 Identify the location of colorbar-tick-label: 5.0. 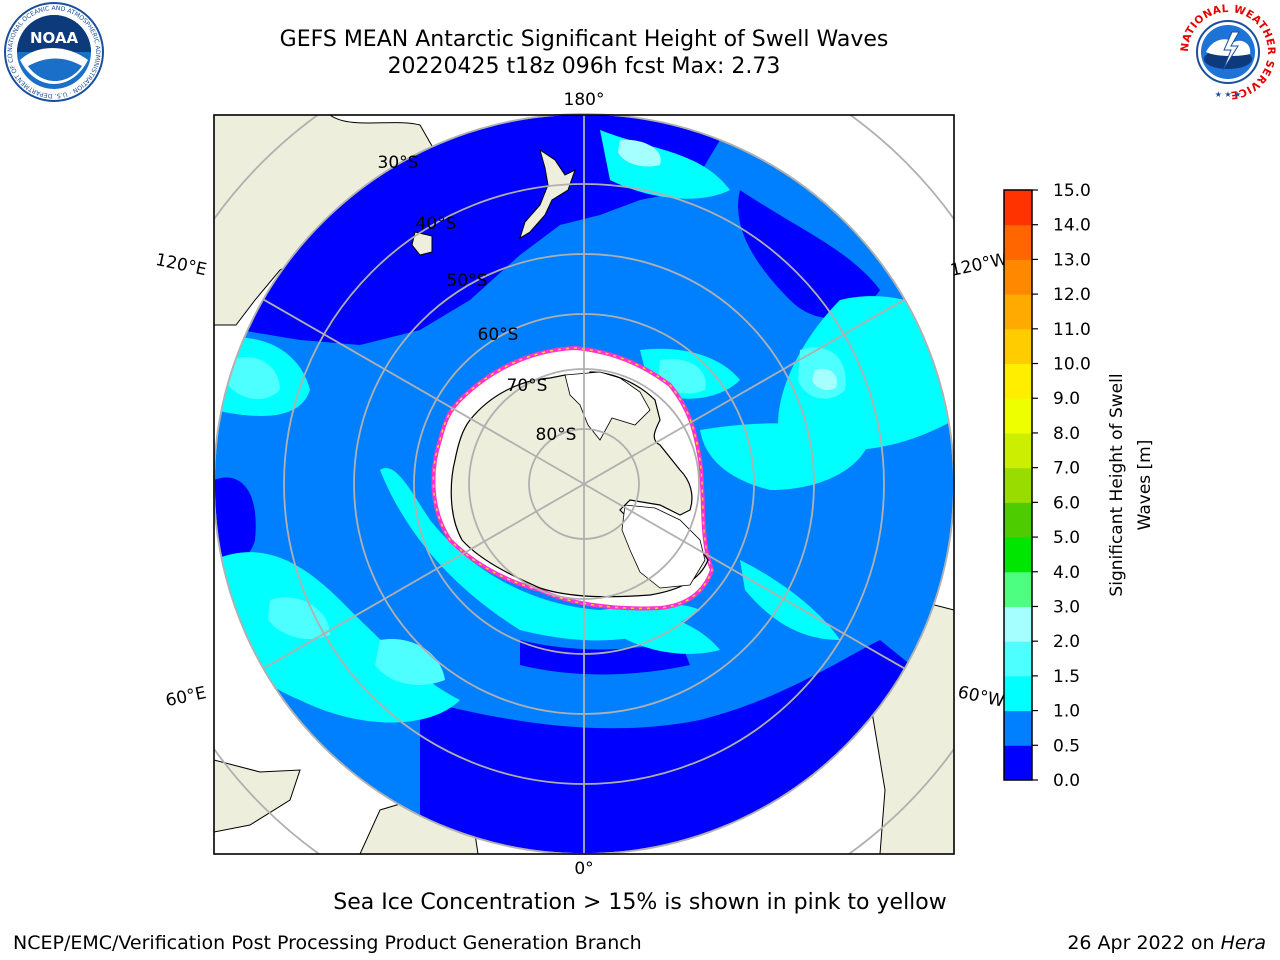
(1066, 538).